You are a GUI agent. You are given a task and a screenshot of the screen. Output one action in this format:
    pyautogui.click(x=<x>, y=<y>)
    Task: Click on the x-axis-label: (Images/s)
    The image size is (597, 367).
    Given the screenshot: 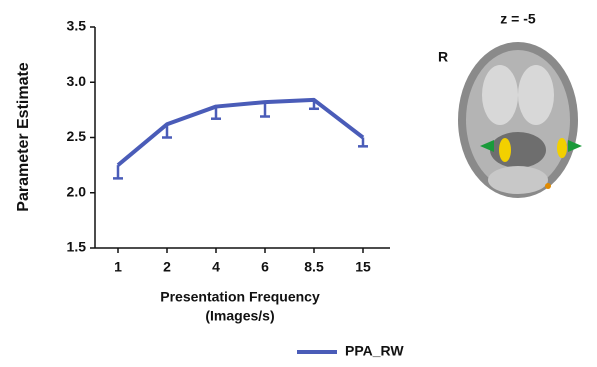 What is the action you would take?
    pyautogui.click(x=239, y=316)
    